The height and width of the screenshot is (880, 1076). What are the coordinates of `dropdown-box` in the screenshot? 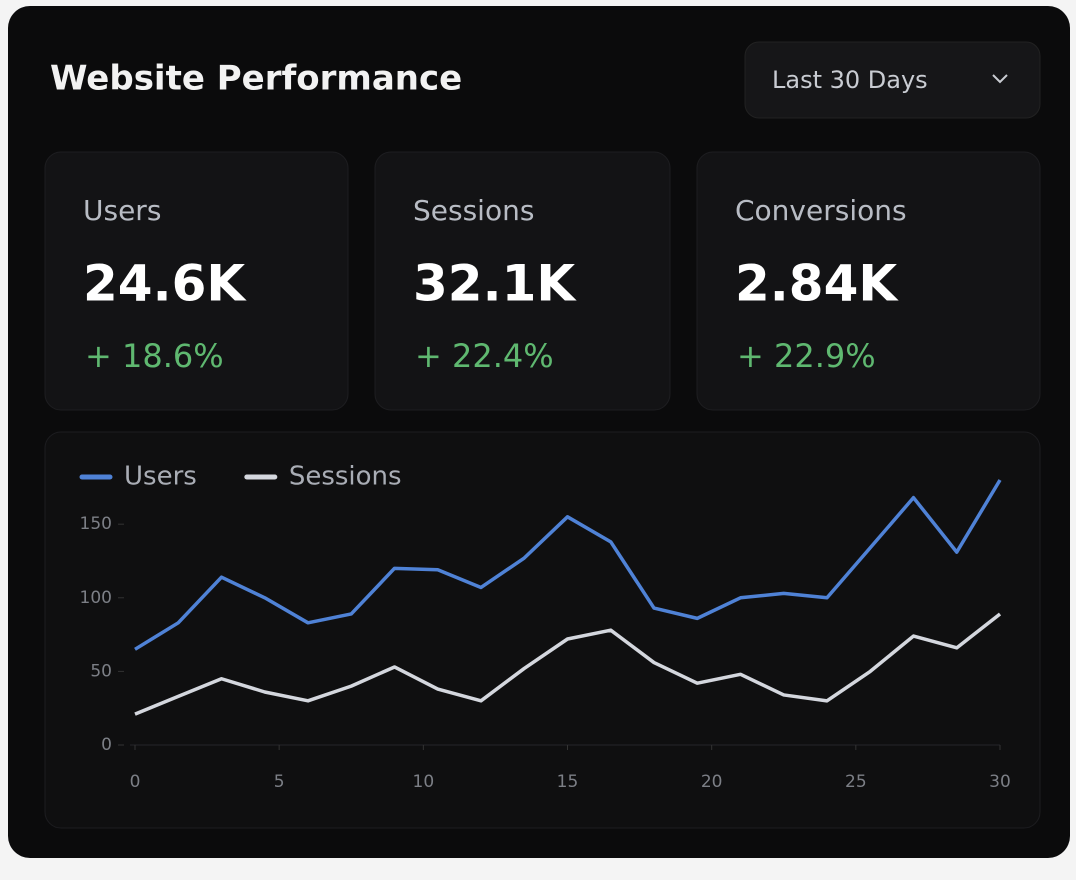 It's located at (892, 80).